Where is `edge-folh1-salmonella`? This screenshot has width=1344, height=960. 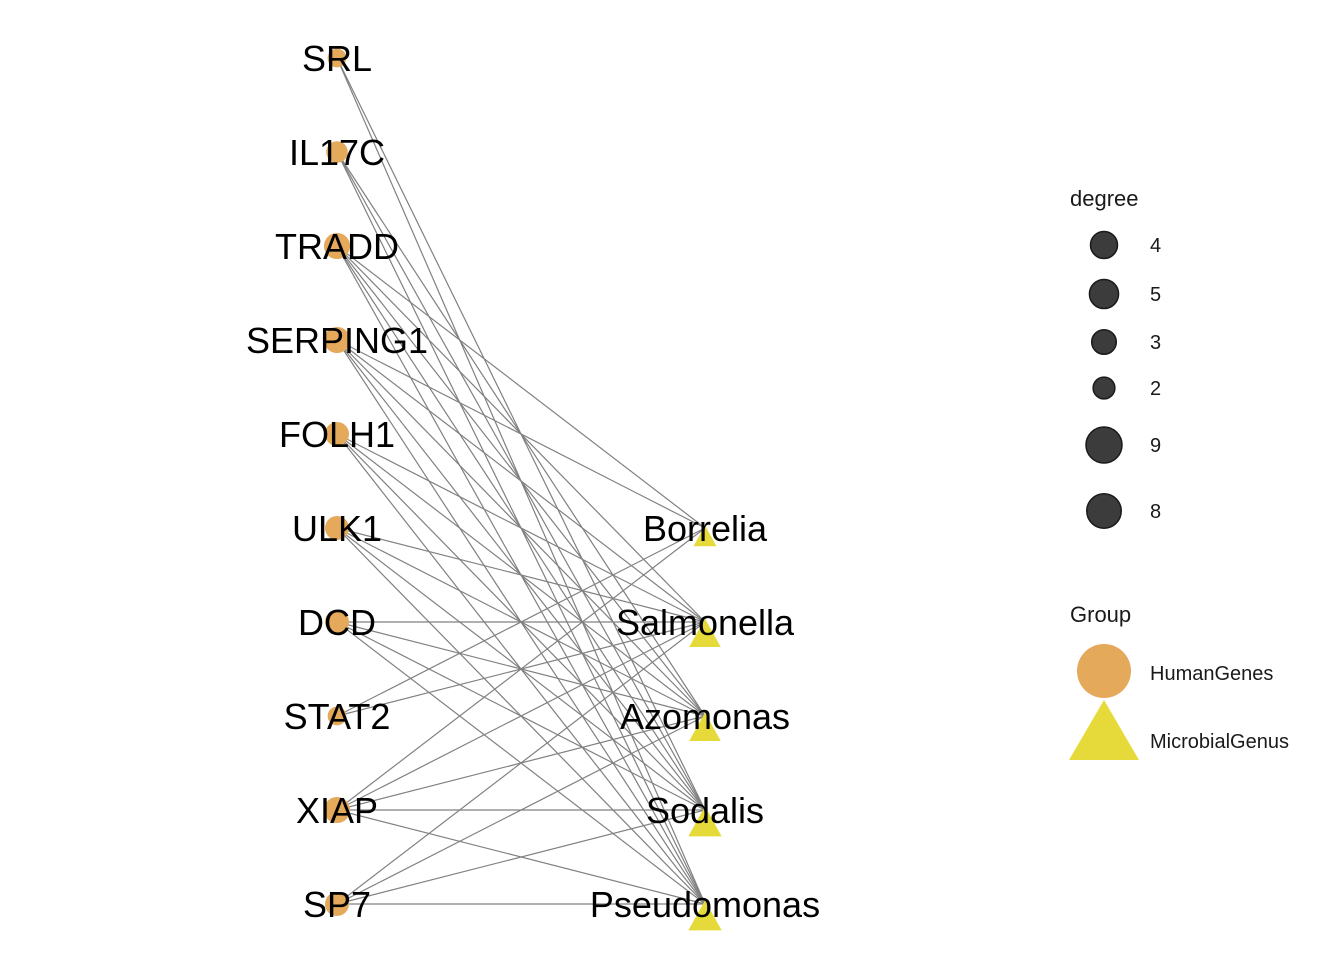 edge-folh1-salmonella is located at coordinates (521, 528).